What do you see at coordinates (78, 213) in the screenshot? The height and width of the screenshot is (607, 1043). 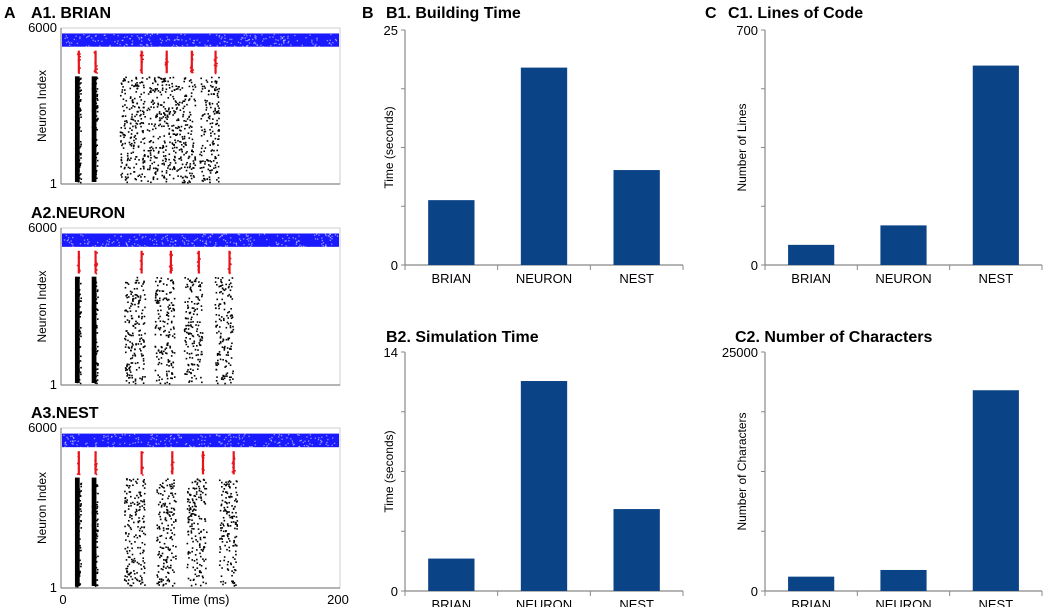 I see `raster-title: A2.NEURON` at bounding box center [78, 213].